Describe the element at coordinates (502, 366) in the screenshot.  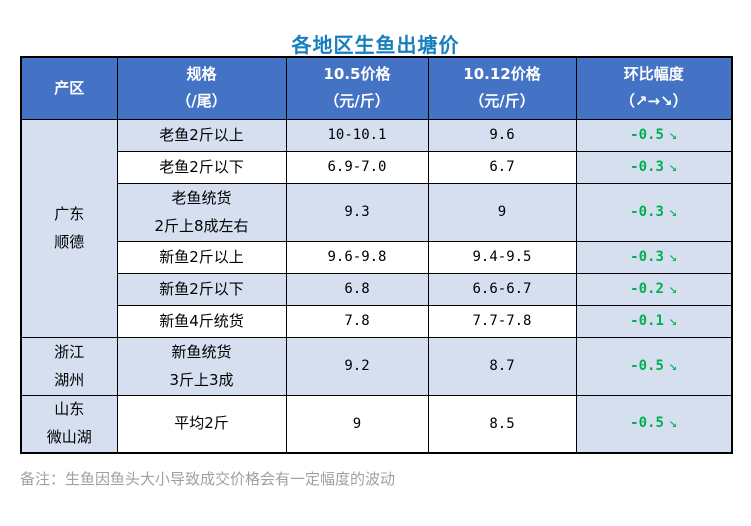
I see `price-oct12-cell: 8.7` at that location.